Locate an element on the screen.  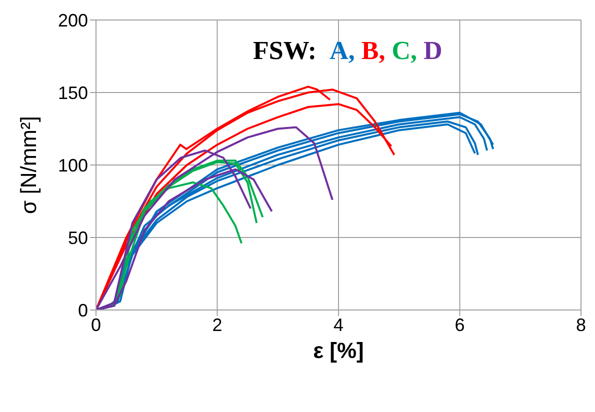
x-tick-label: 4 is located at coordinates (338, 324).